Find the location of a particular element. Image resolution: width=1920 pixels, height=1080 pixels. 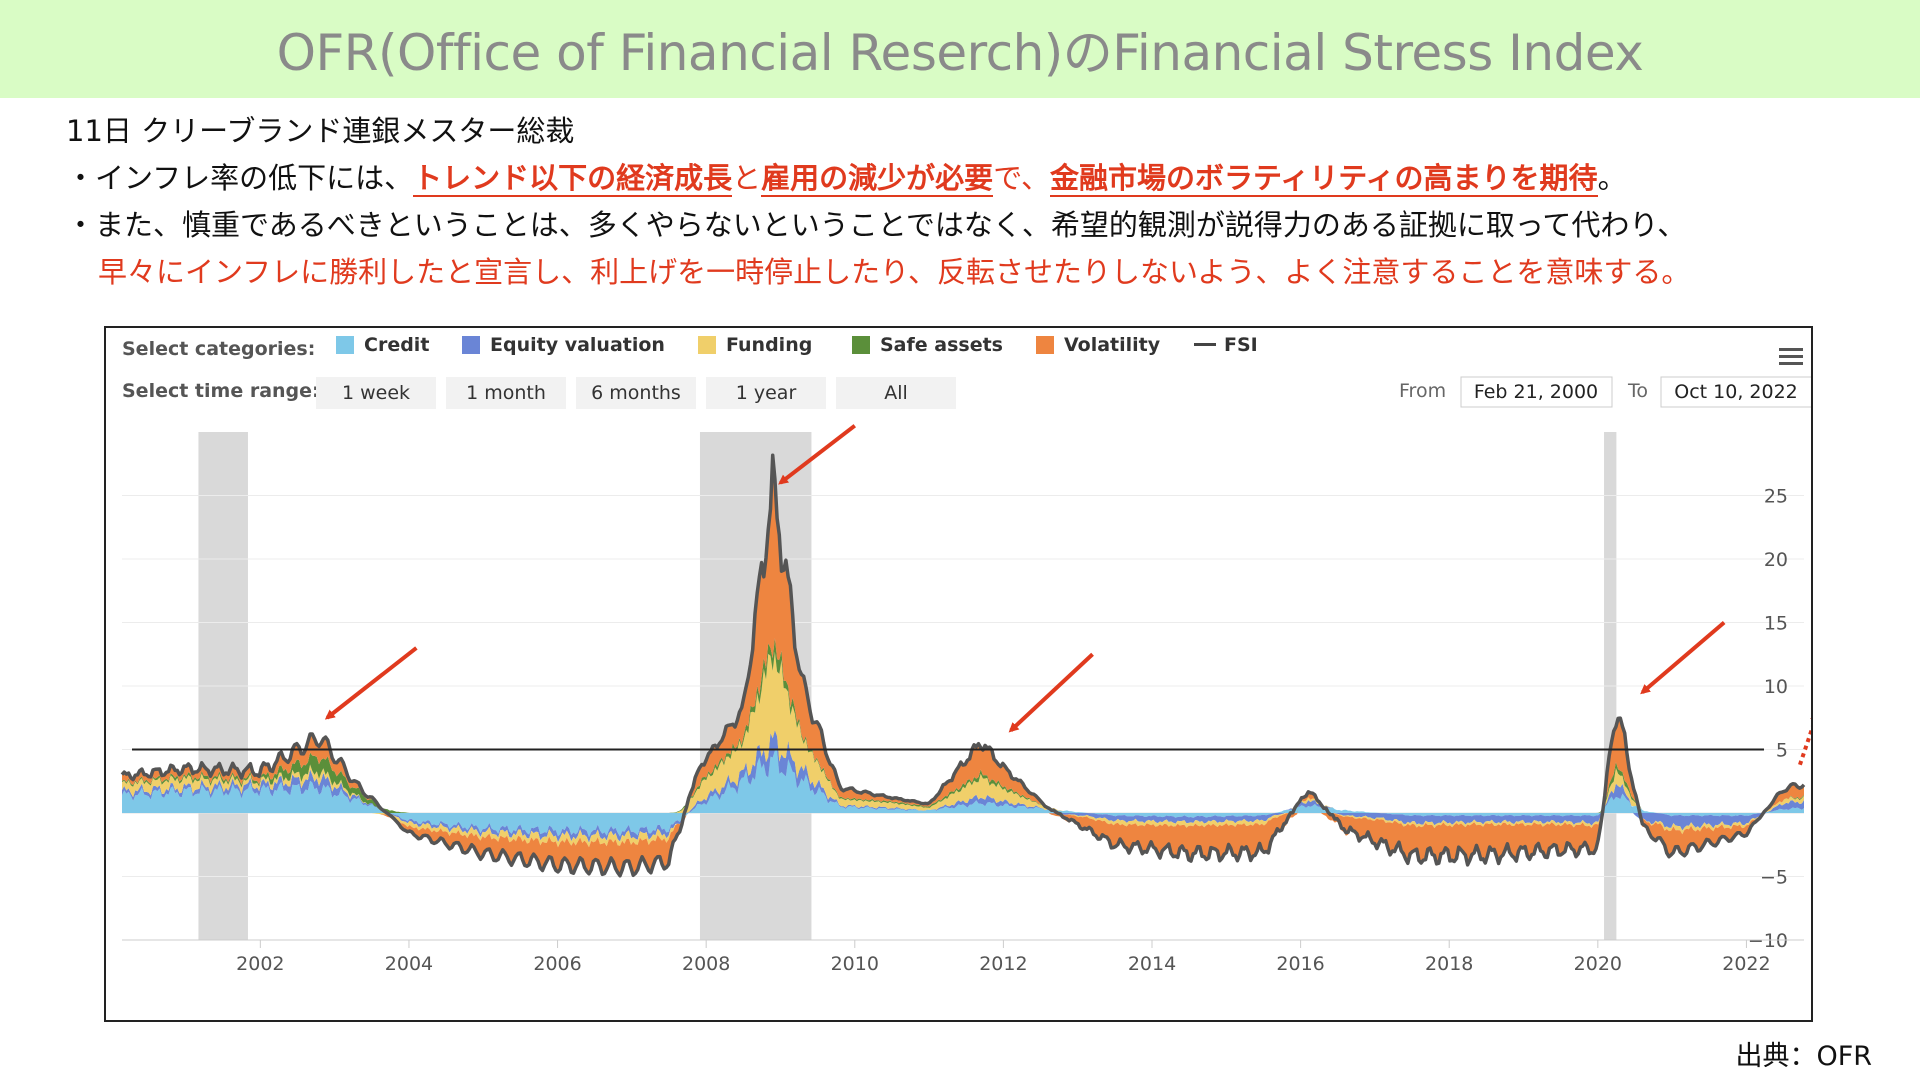

range-button-label-all: All is located at coordinates (896, 393).